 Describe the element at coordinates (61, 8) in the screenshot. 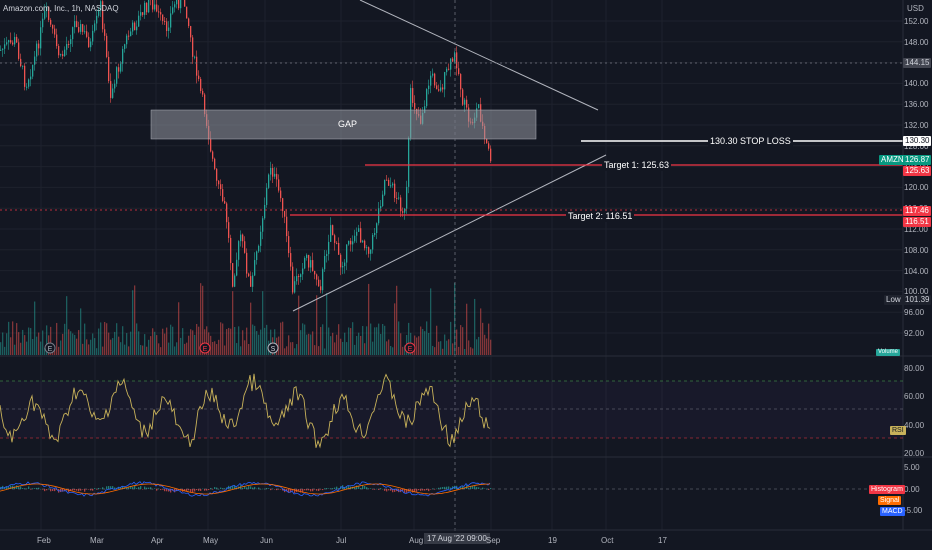

I see `symbol-header: Amazon.com, Inc., 1h, NASDAQ` at that location.